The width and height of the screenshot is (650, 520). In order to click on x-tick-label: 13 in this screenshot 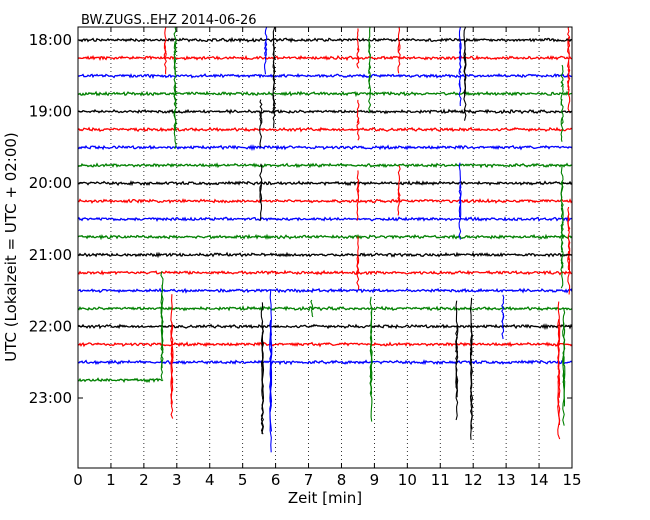, I will do `click(506, 480)`.